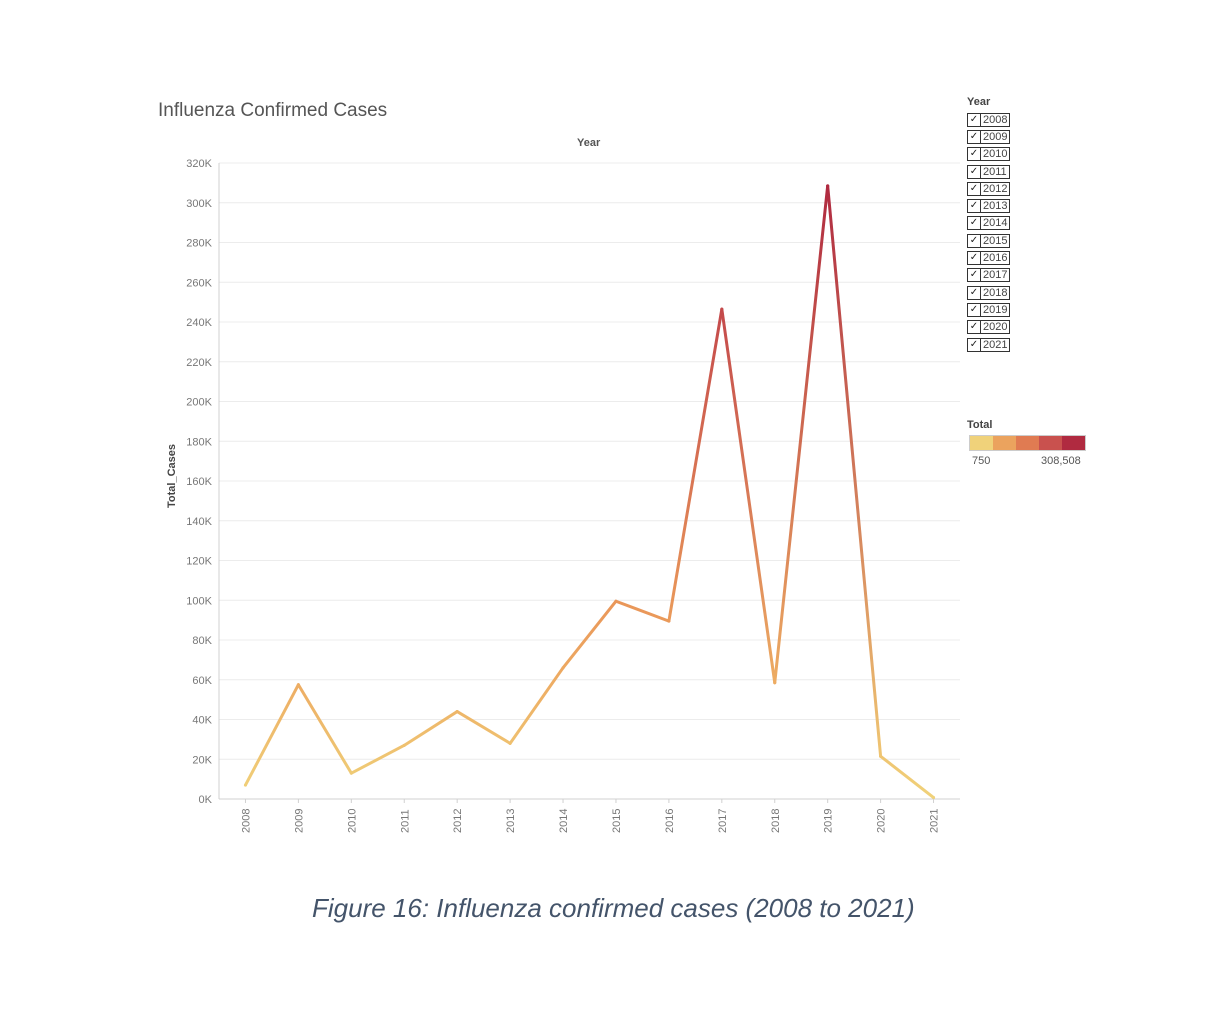 The width and height of the screenshot is (1221, 1010). I want to click on x-tick-label: 2009, so click(299, 821).